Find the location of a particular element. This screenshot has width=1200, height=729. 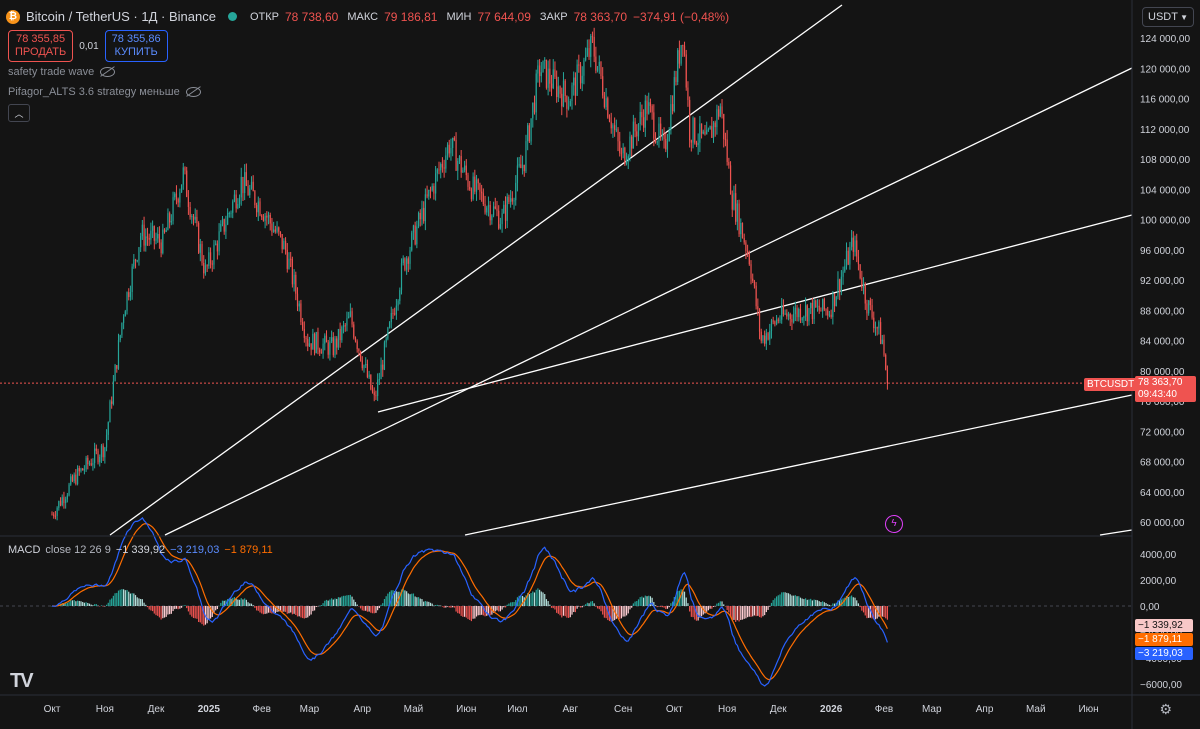

indicator-pifagor: Pifagor_ALTS 3.6 strategy меньше is located at coordinates (104, 92).